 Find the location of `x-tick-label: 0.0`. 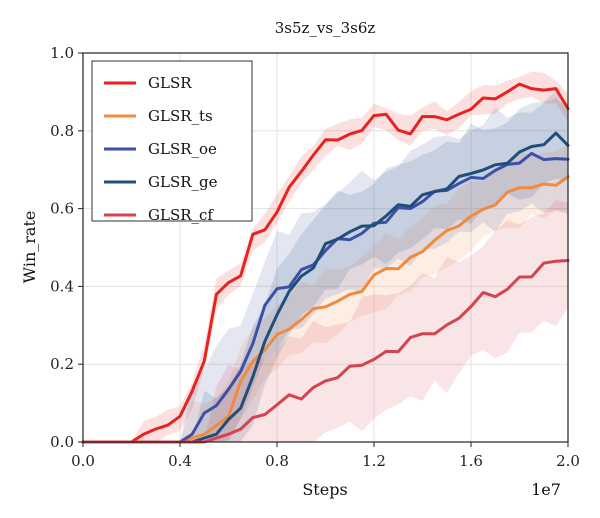

x-tick-label: 0.0 is located at coordinates (83, 461).